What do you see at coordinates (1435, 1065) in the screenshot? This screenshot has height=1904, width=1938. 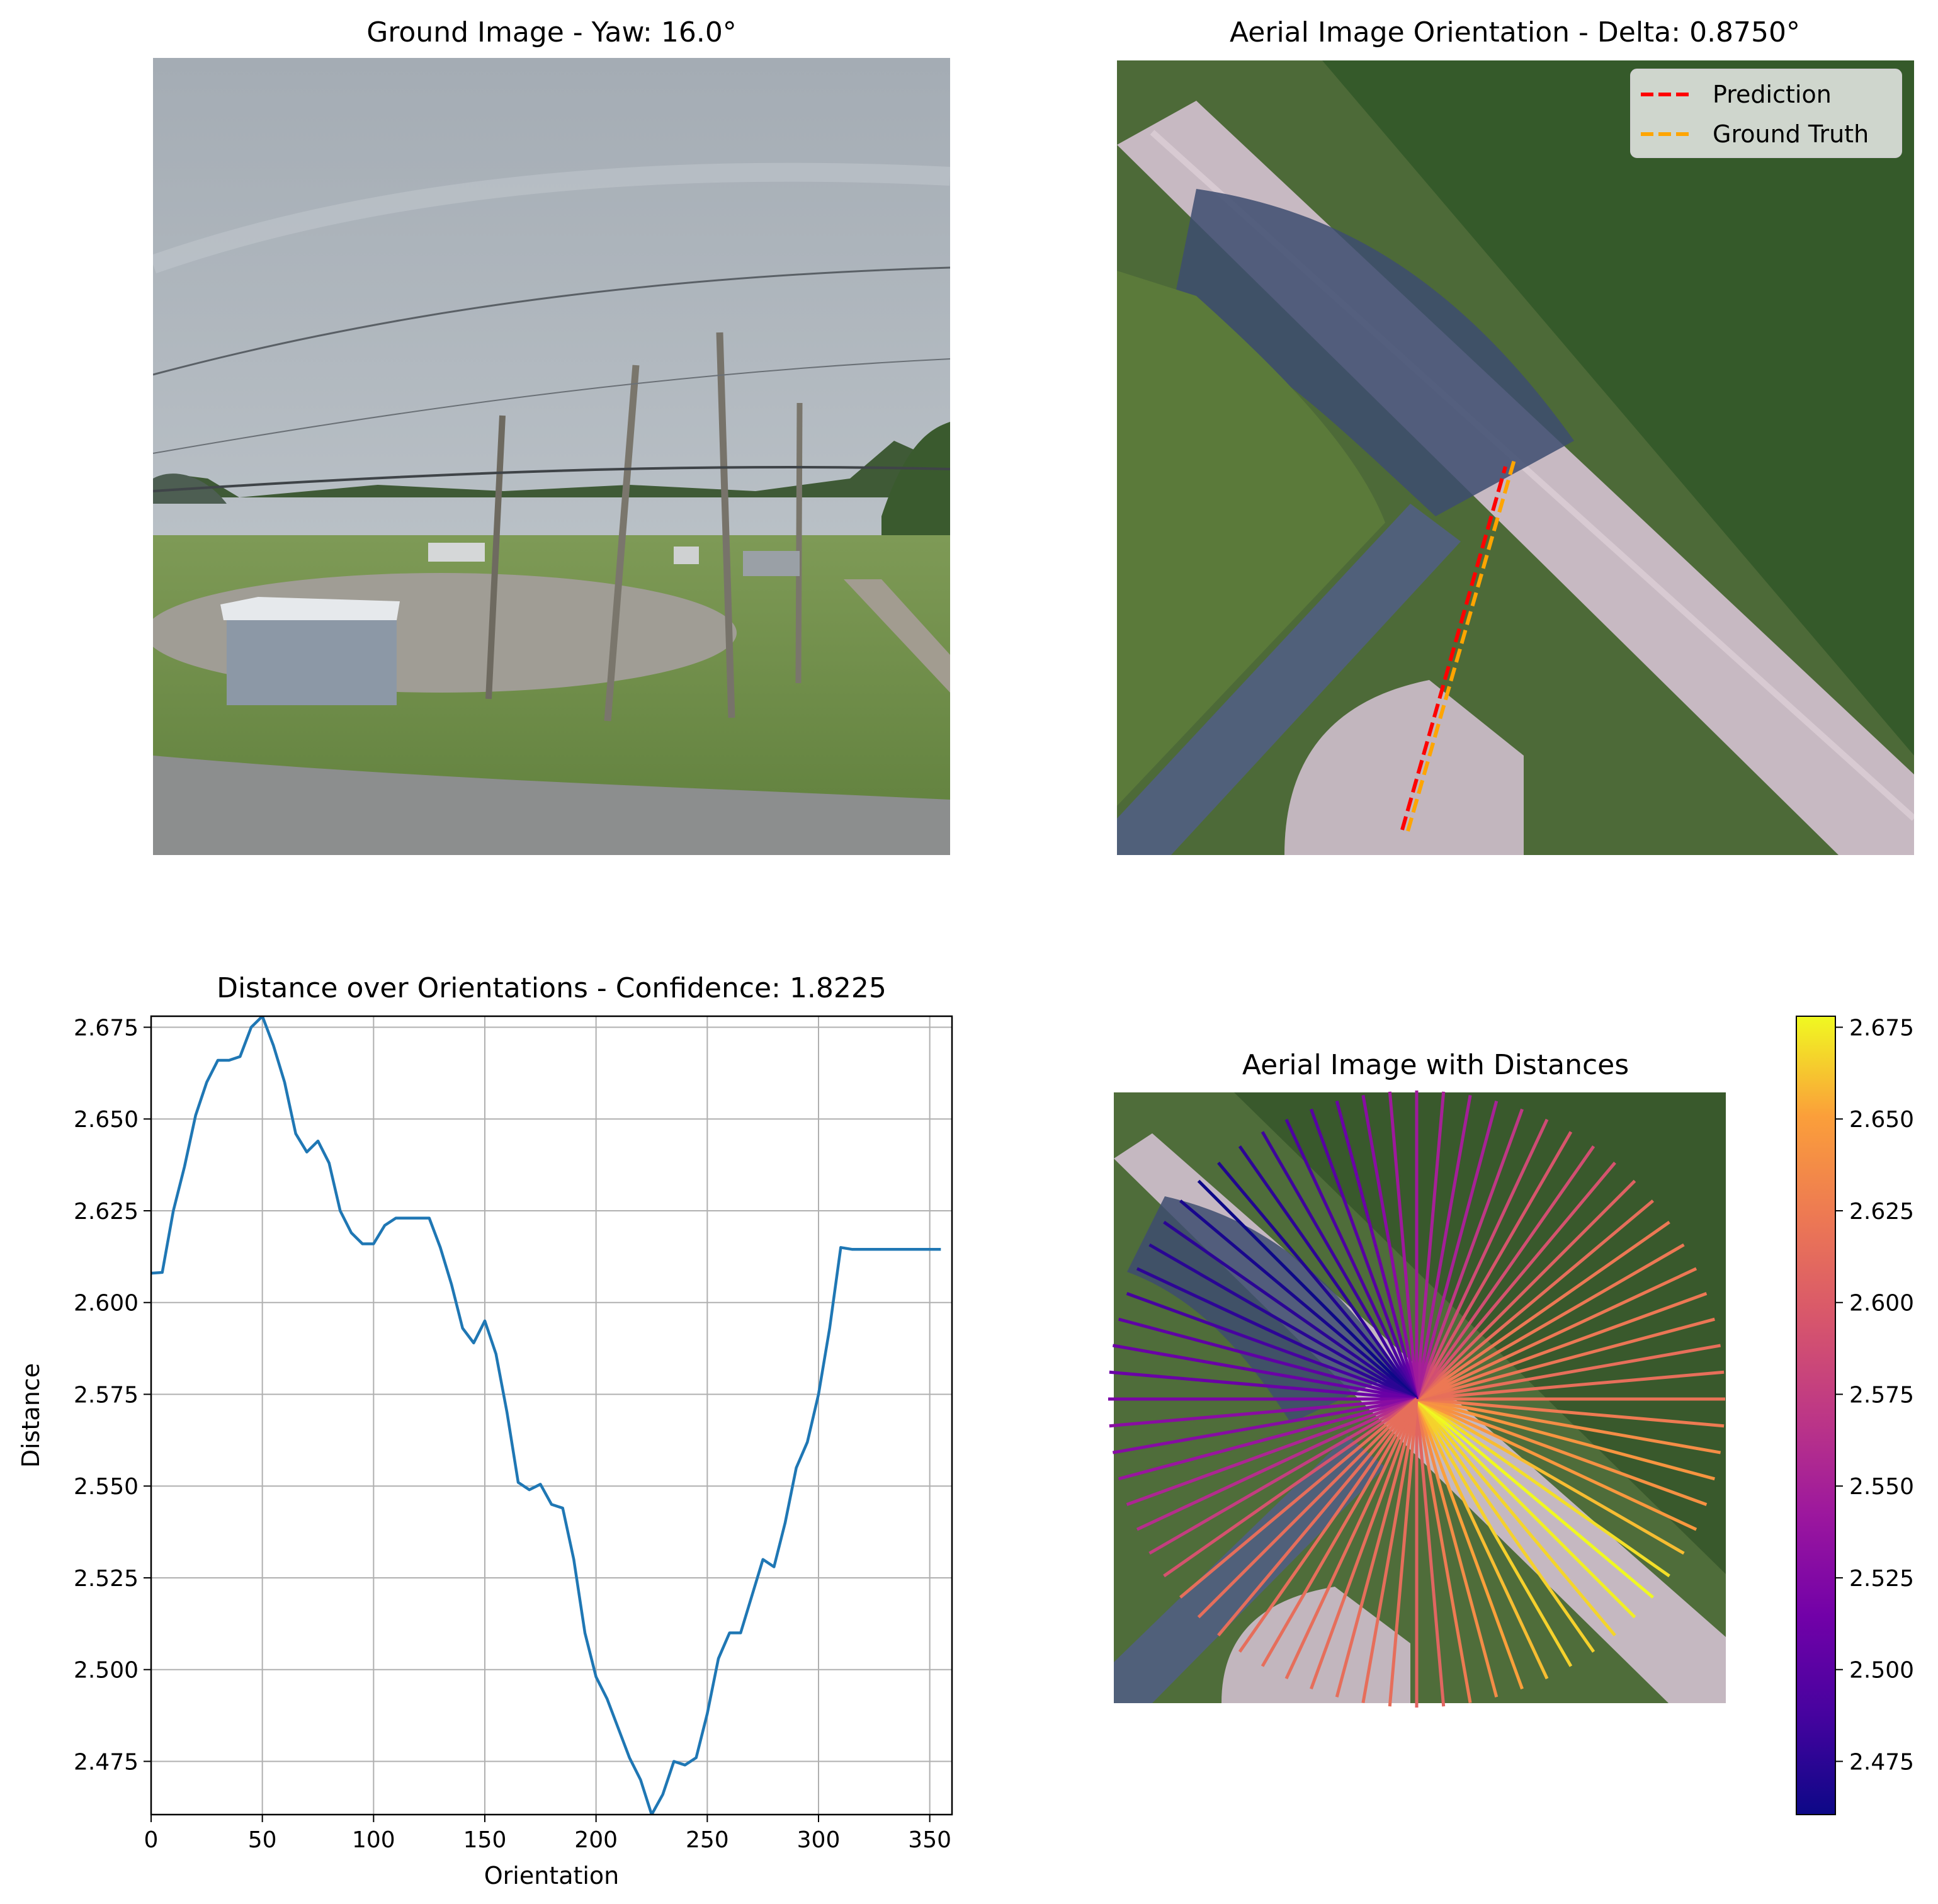 I see `aerial-distances-title: Aerial Image with Distances` at bounding box center [1435, 1065].